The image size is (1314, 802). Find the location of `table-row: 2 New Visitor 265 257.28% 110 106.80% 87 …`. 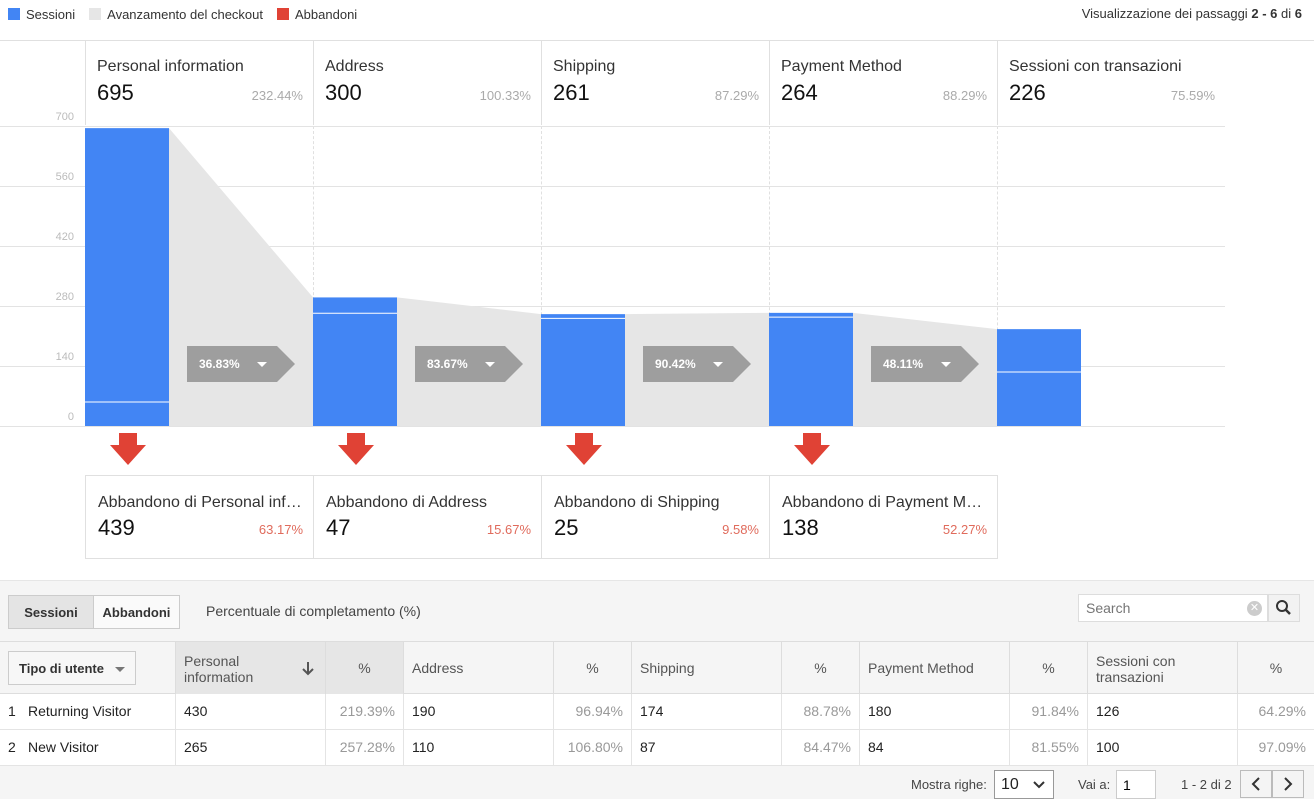

table-row: 2 New Visitor 265 257.28% 110 106.80% 87 … is located at coordinates (657, 748).